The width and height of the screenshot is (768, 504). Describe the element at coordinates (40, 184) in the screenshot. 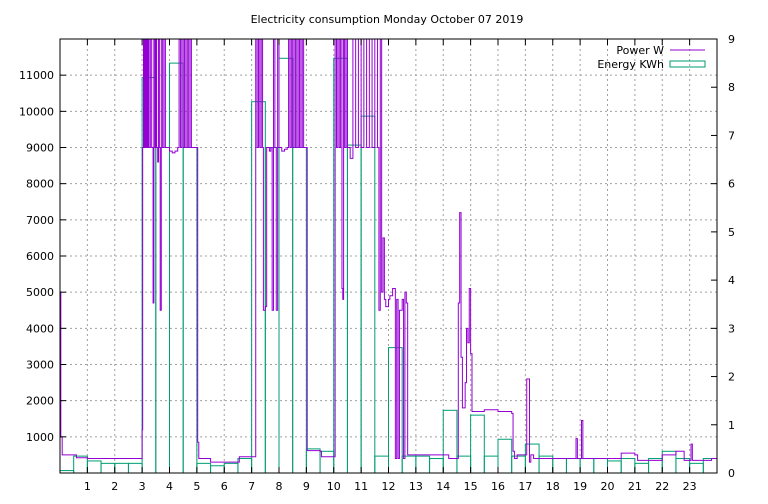

I see `y-tick-label: 8000` at that location.